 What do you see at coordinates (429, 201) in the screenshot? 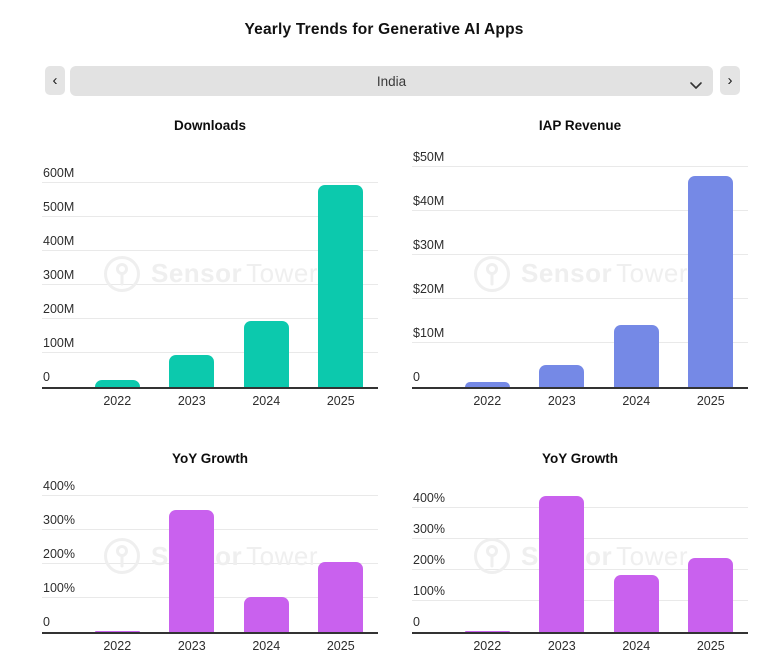
I see `y-axis-tick-label: $40M` at bounding box center [429, 201].